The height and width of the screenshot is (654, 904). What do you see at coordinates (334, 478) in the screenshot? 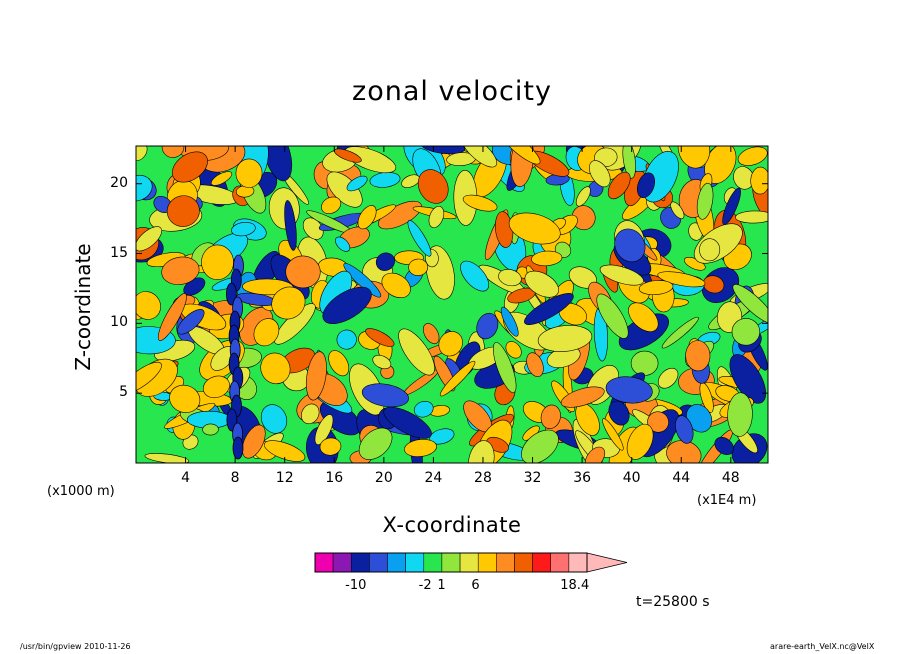
I see `x-tick-label: 16` at bounding box center [334, 478].